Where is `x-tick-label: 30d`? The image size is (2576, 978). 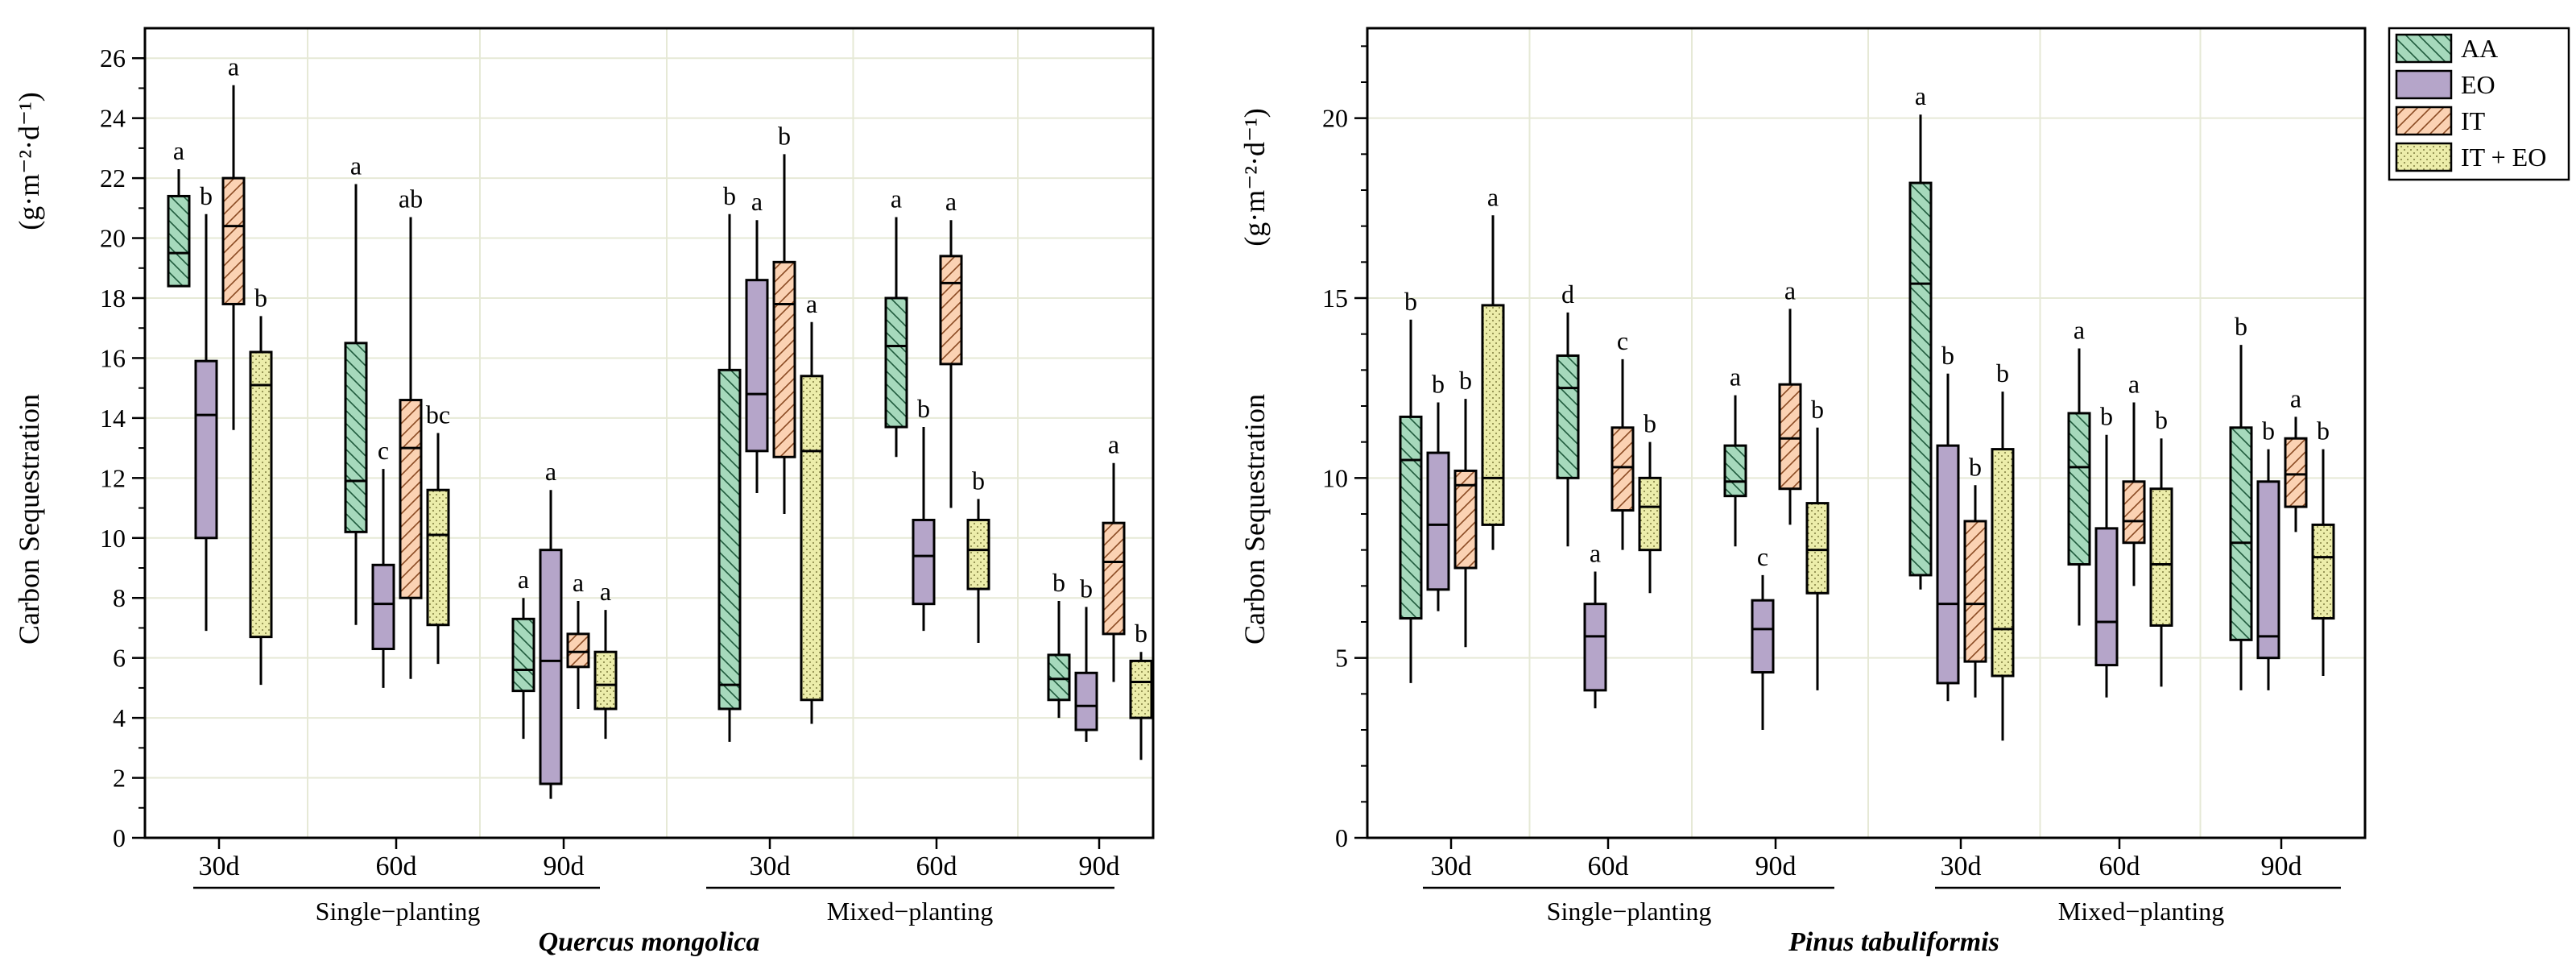 x-tick-label: 30d is located at coordinates (770, 866).